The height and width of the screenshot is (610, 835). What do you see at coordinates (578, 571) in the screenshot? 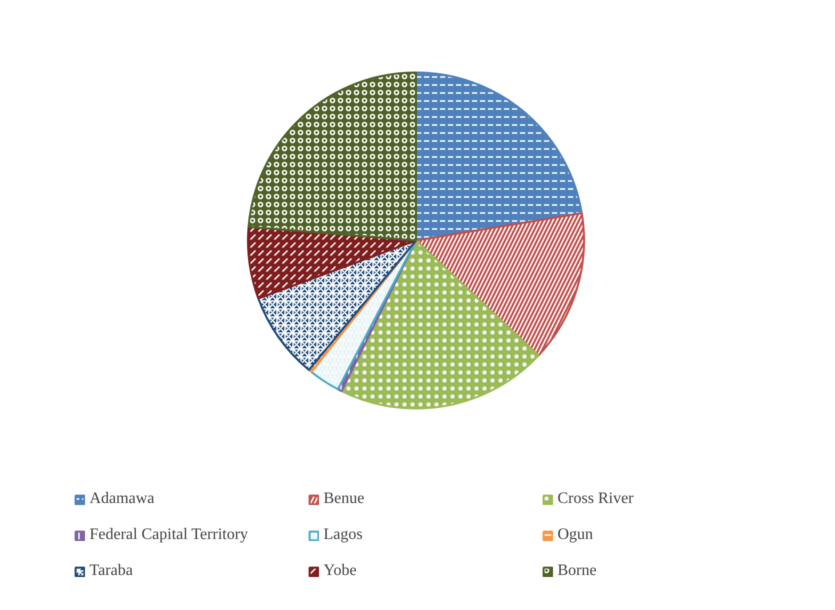
I see `legend-label: Borne` at bounding box center [578, 571].